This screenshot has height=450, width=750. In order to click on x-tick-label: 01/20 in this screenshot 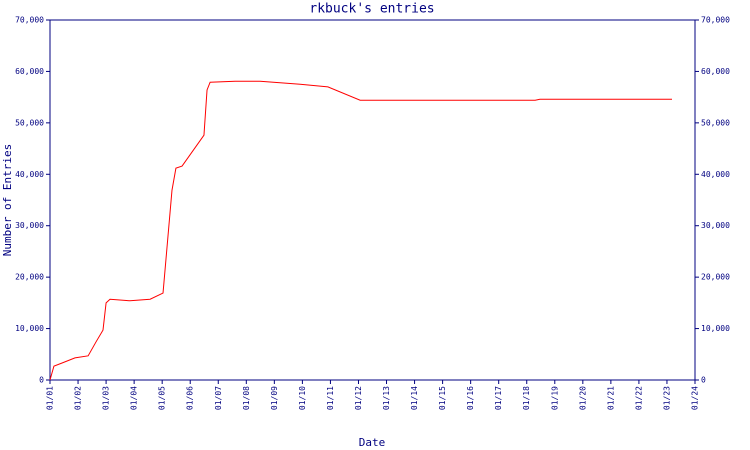, I will do `click(582, 398)`.